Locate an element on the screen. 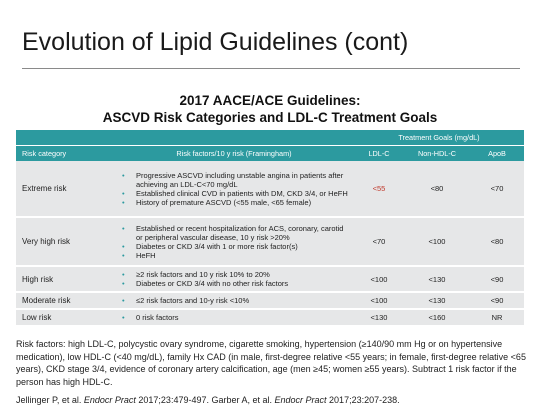 The width and height of the screenshot is (540, 407). header-row-group: Treatment Goals (mg/dL) is located at coordinates (270, 138).